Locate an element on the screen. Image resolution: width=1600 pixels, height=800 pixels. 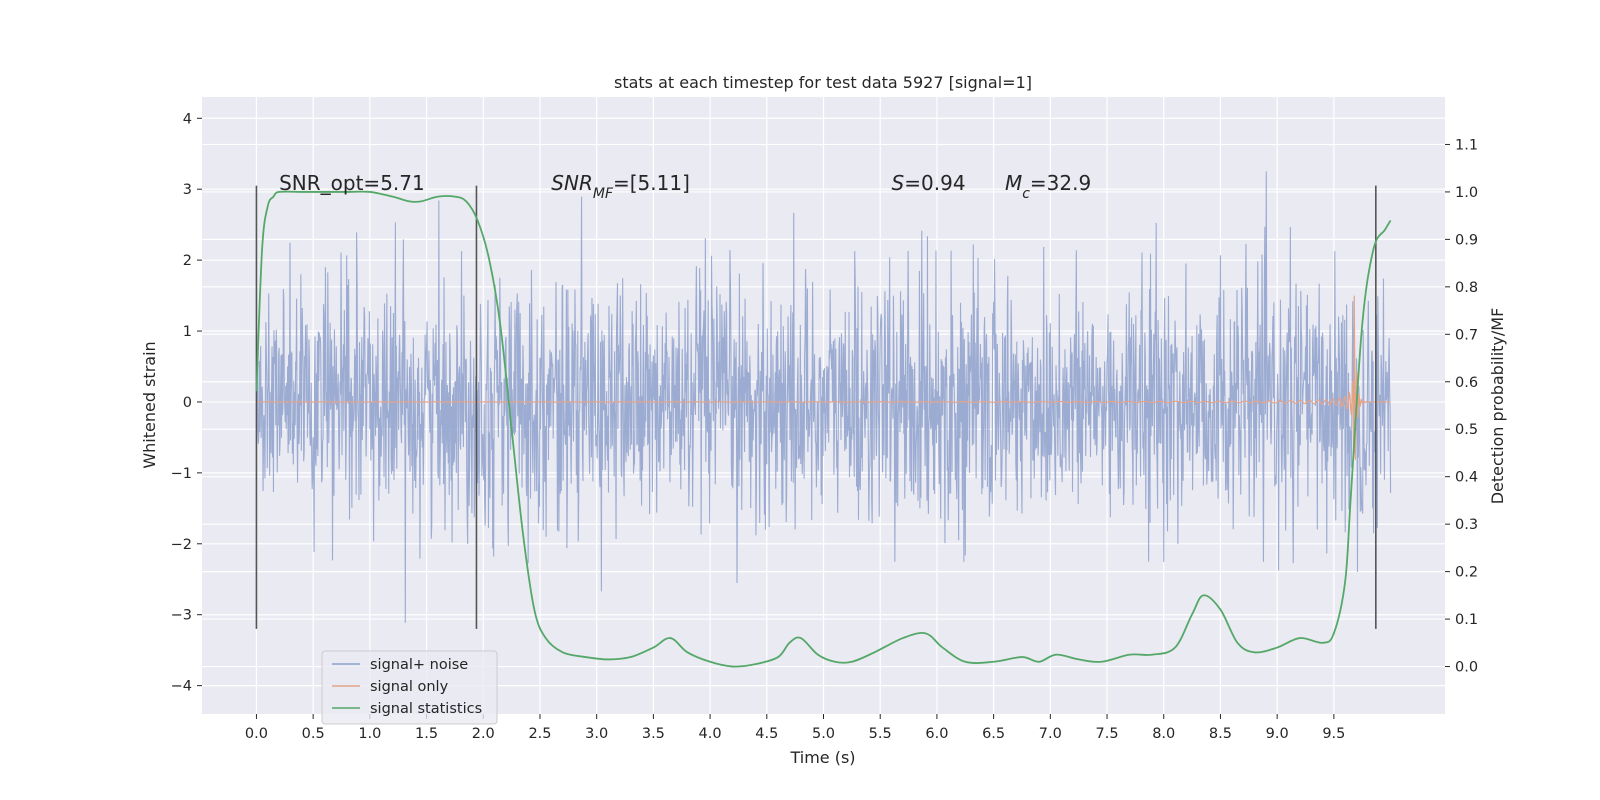
annotation-text: SNRMF=[5.11] is located at coordinates (620, 186).